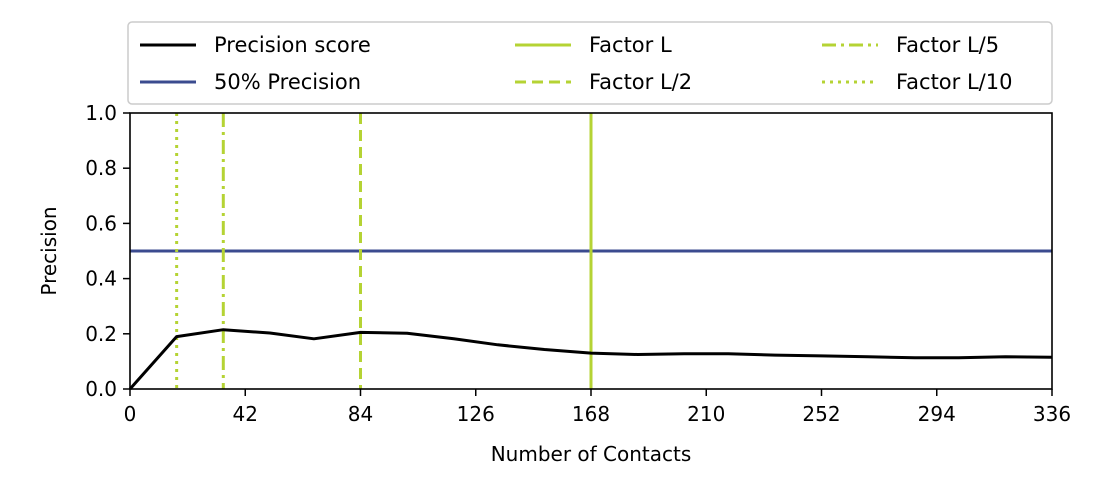 The height and width of the screenshot is (490, 1100). What do you see at coordinates (292, 45) in the screenshot?
I see `legend-label-0: Precision score` at bounding box center [292, 45].